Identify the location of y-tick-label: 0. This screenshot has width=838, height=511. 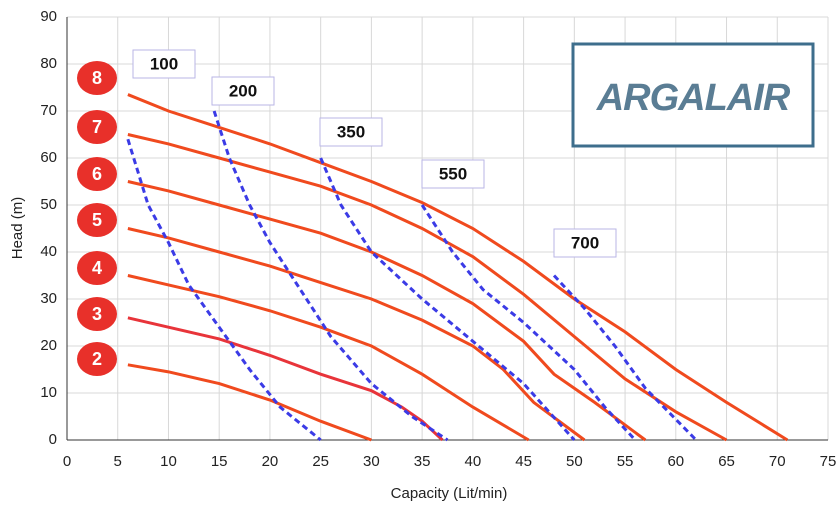
(53, 439).